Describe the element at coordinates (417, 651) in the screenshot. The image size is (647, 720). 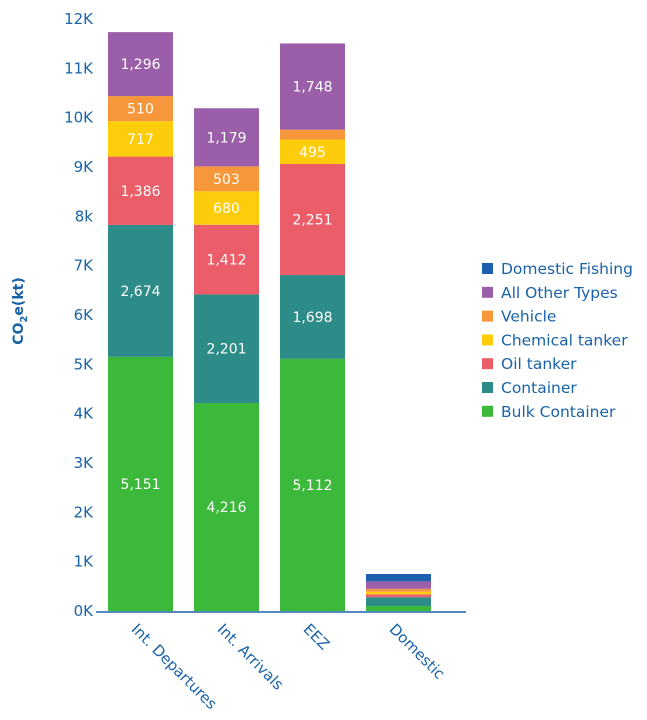
I see `x-category-label: Domestic` at that location.